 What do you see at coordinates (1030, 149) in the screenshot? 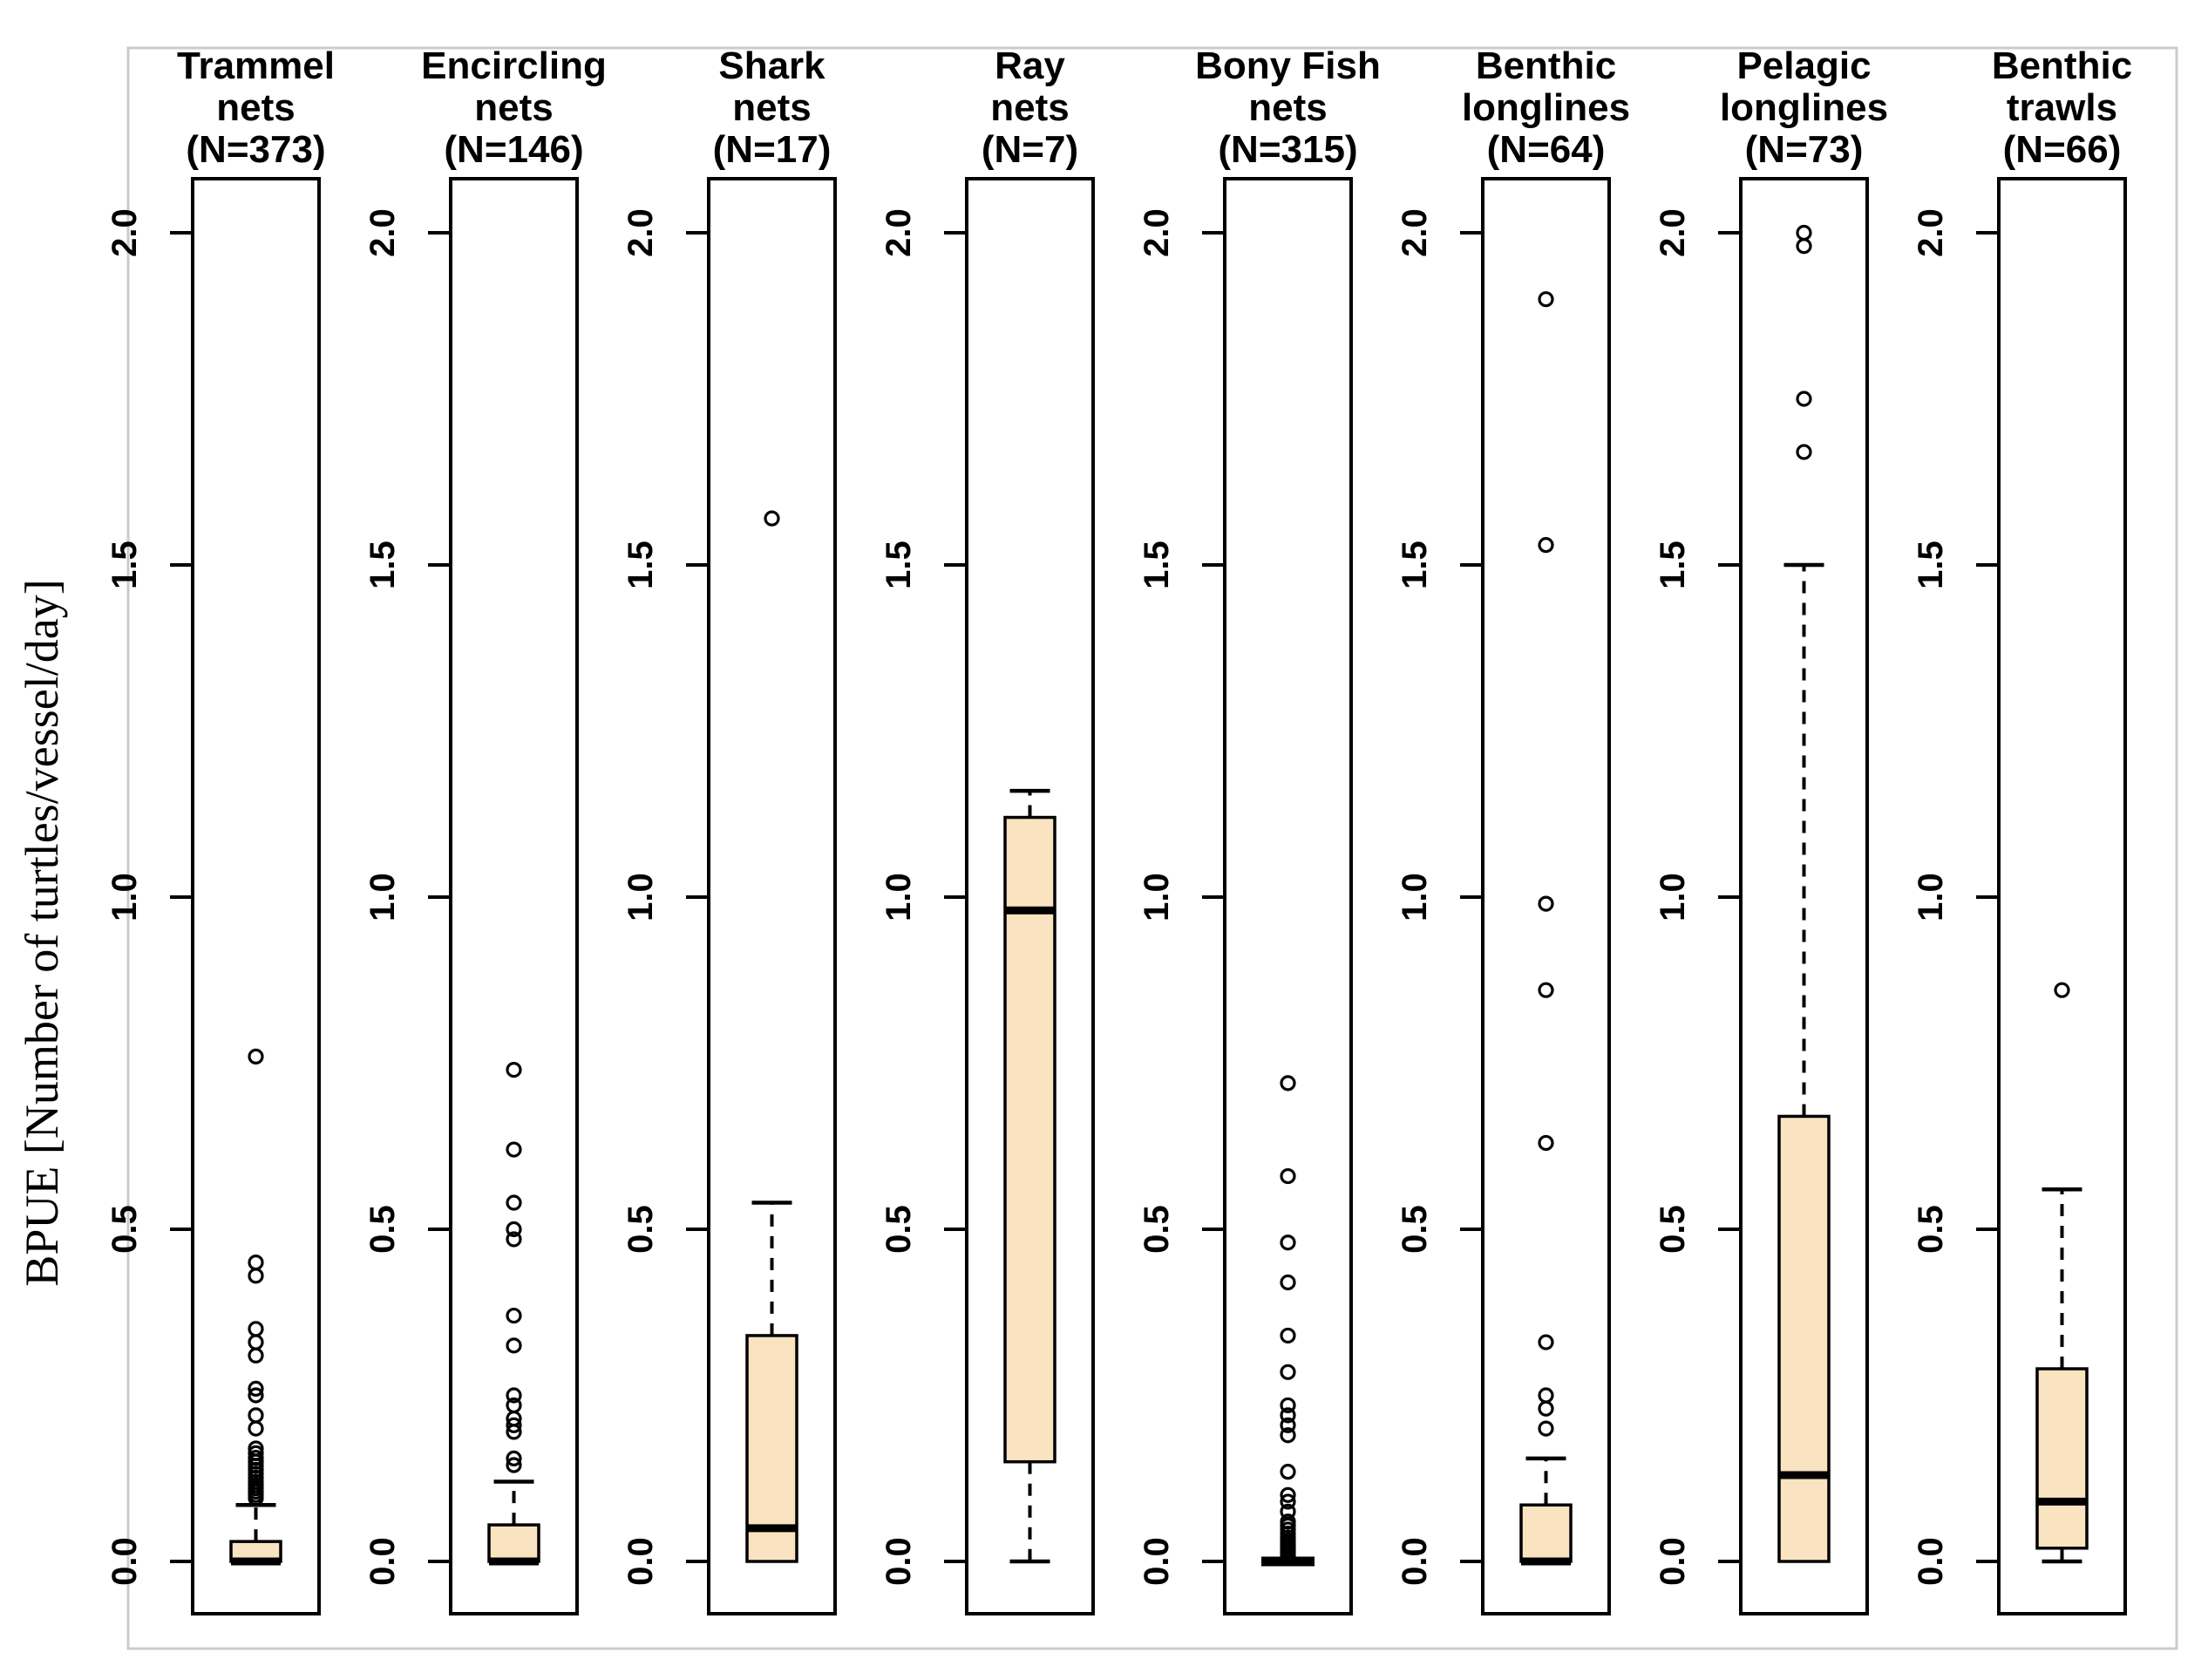
I see `panel-title-line: (N=7)` at bounding box center [1030, 149].